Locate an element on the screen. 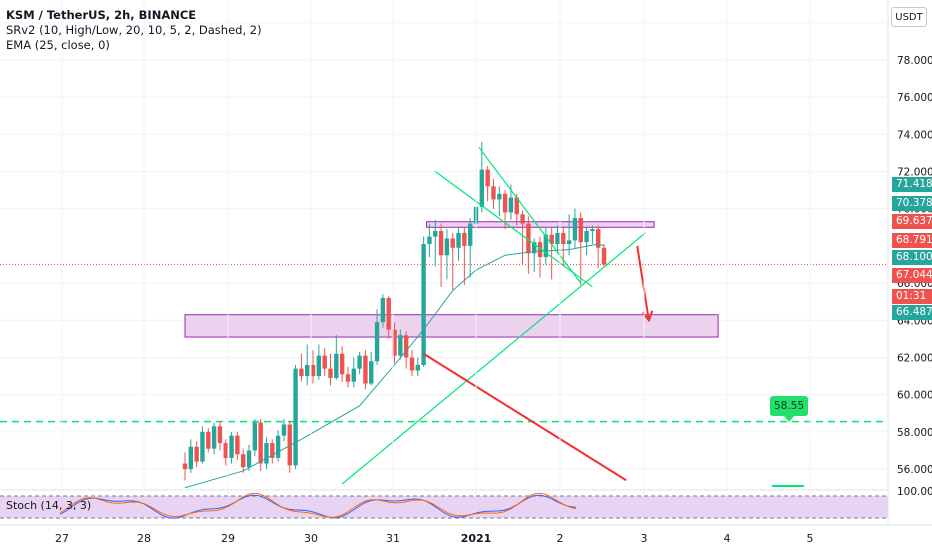 The height and width of the screenshot is (550, 932). countdown-badge: 01:31 is located at coordinates (912, 296).